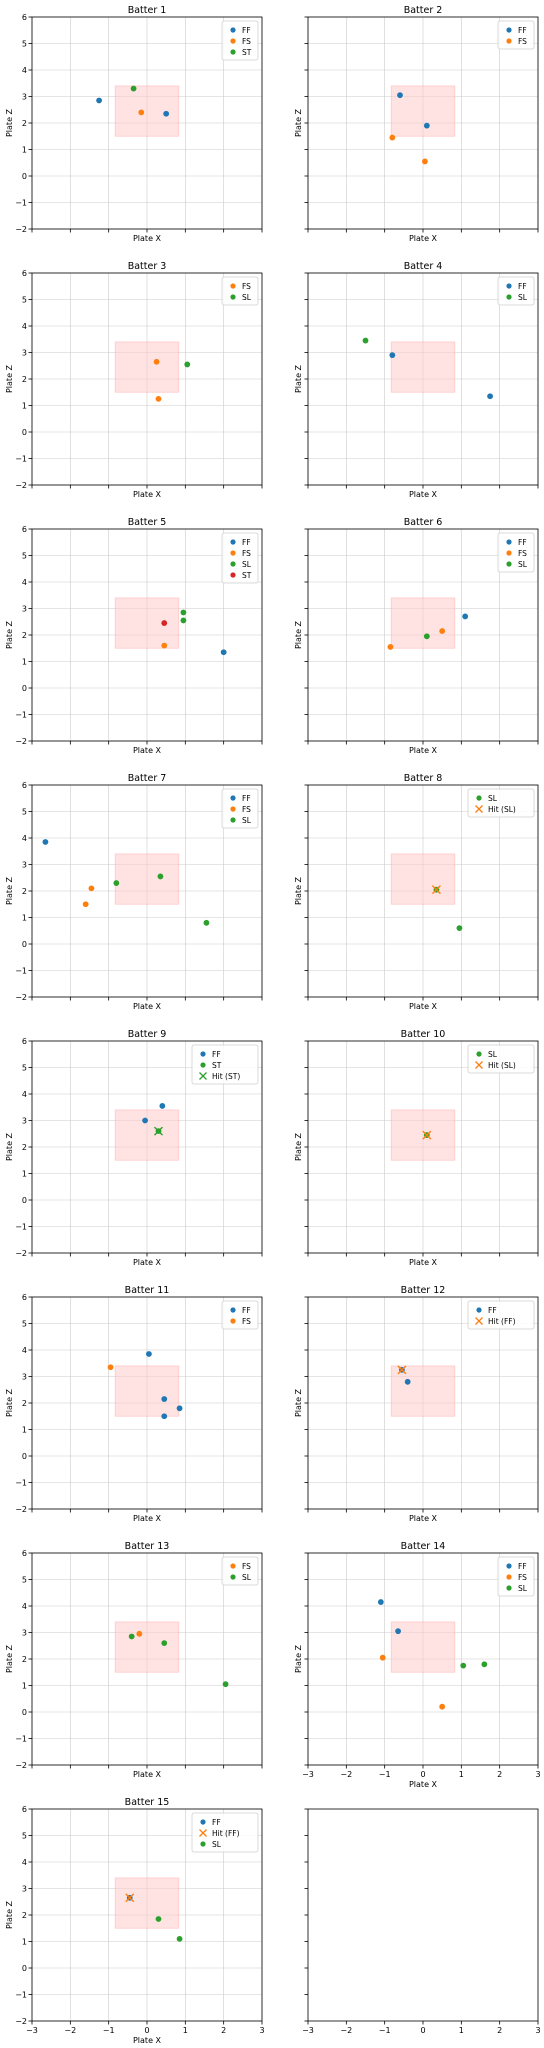 The width and height of the screenshot is (544, 2048). Describe the element at coordinates (423, 522) in the screenshot. I see `panel-title: Batter 6` at that location.